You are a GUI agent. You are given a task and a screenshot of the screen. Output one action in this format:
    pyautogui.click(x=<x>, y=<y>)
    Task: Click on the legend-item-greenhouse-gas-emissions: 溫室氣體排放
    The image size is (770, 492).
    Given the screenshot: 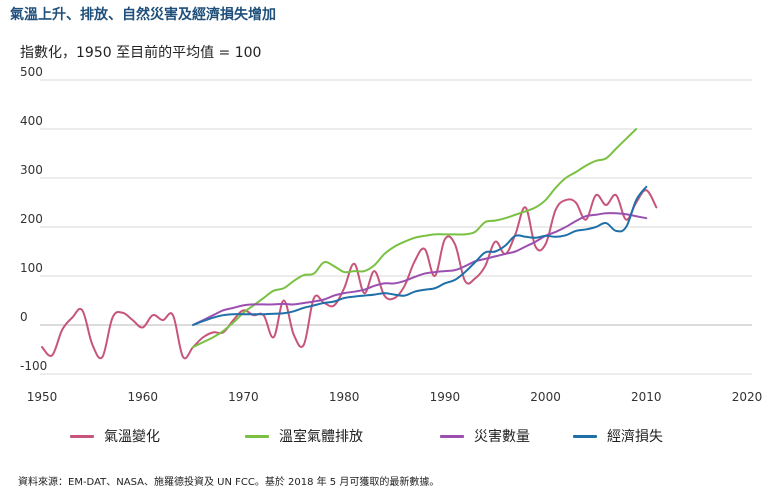 What is the action you would take?
    pyautogui.click(x=304, y=436)
    